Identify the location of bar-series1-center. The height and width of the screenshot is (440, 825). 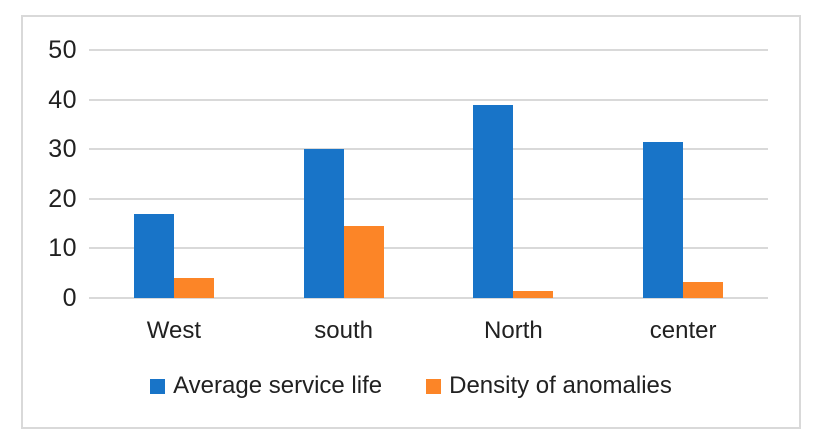
(663, 219).